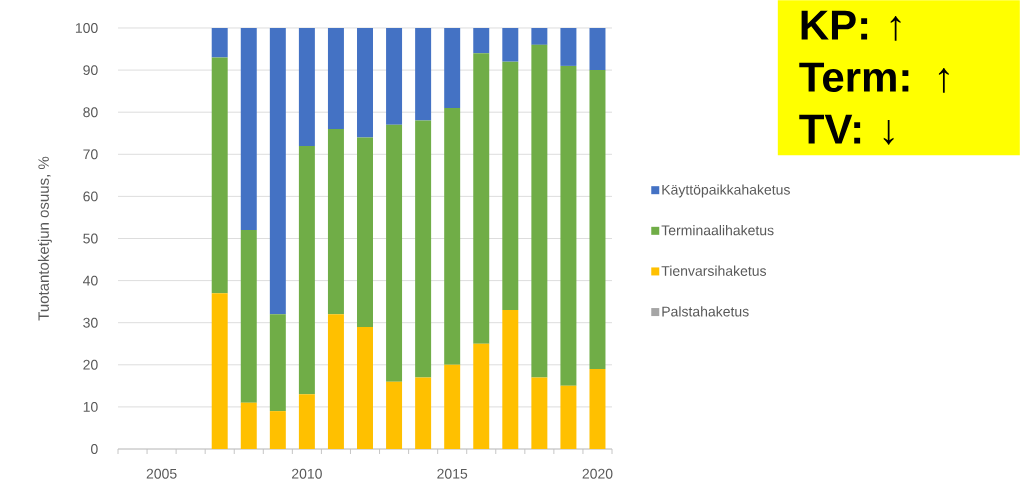  What do you see at coordinates (726, 191) in the screenshot?
I see `legend-label: Käyttöpaikkahaketus` at bounding box center [726, 191].